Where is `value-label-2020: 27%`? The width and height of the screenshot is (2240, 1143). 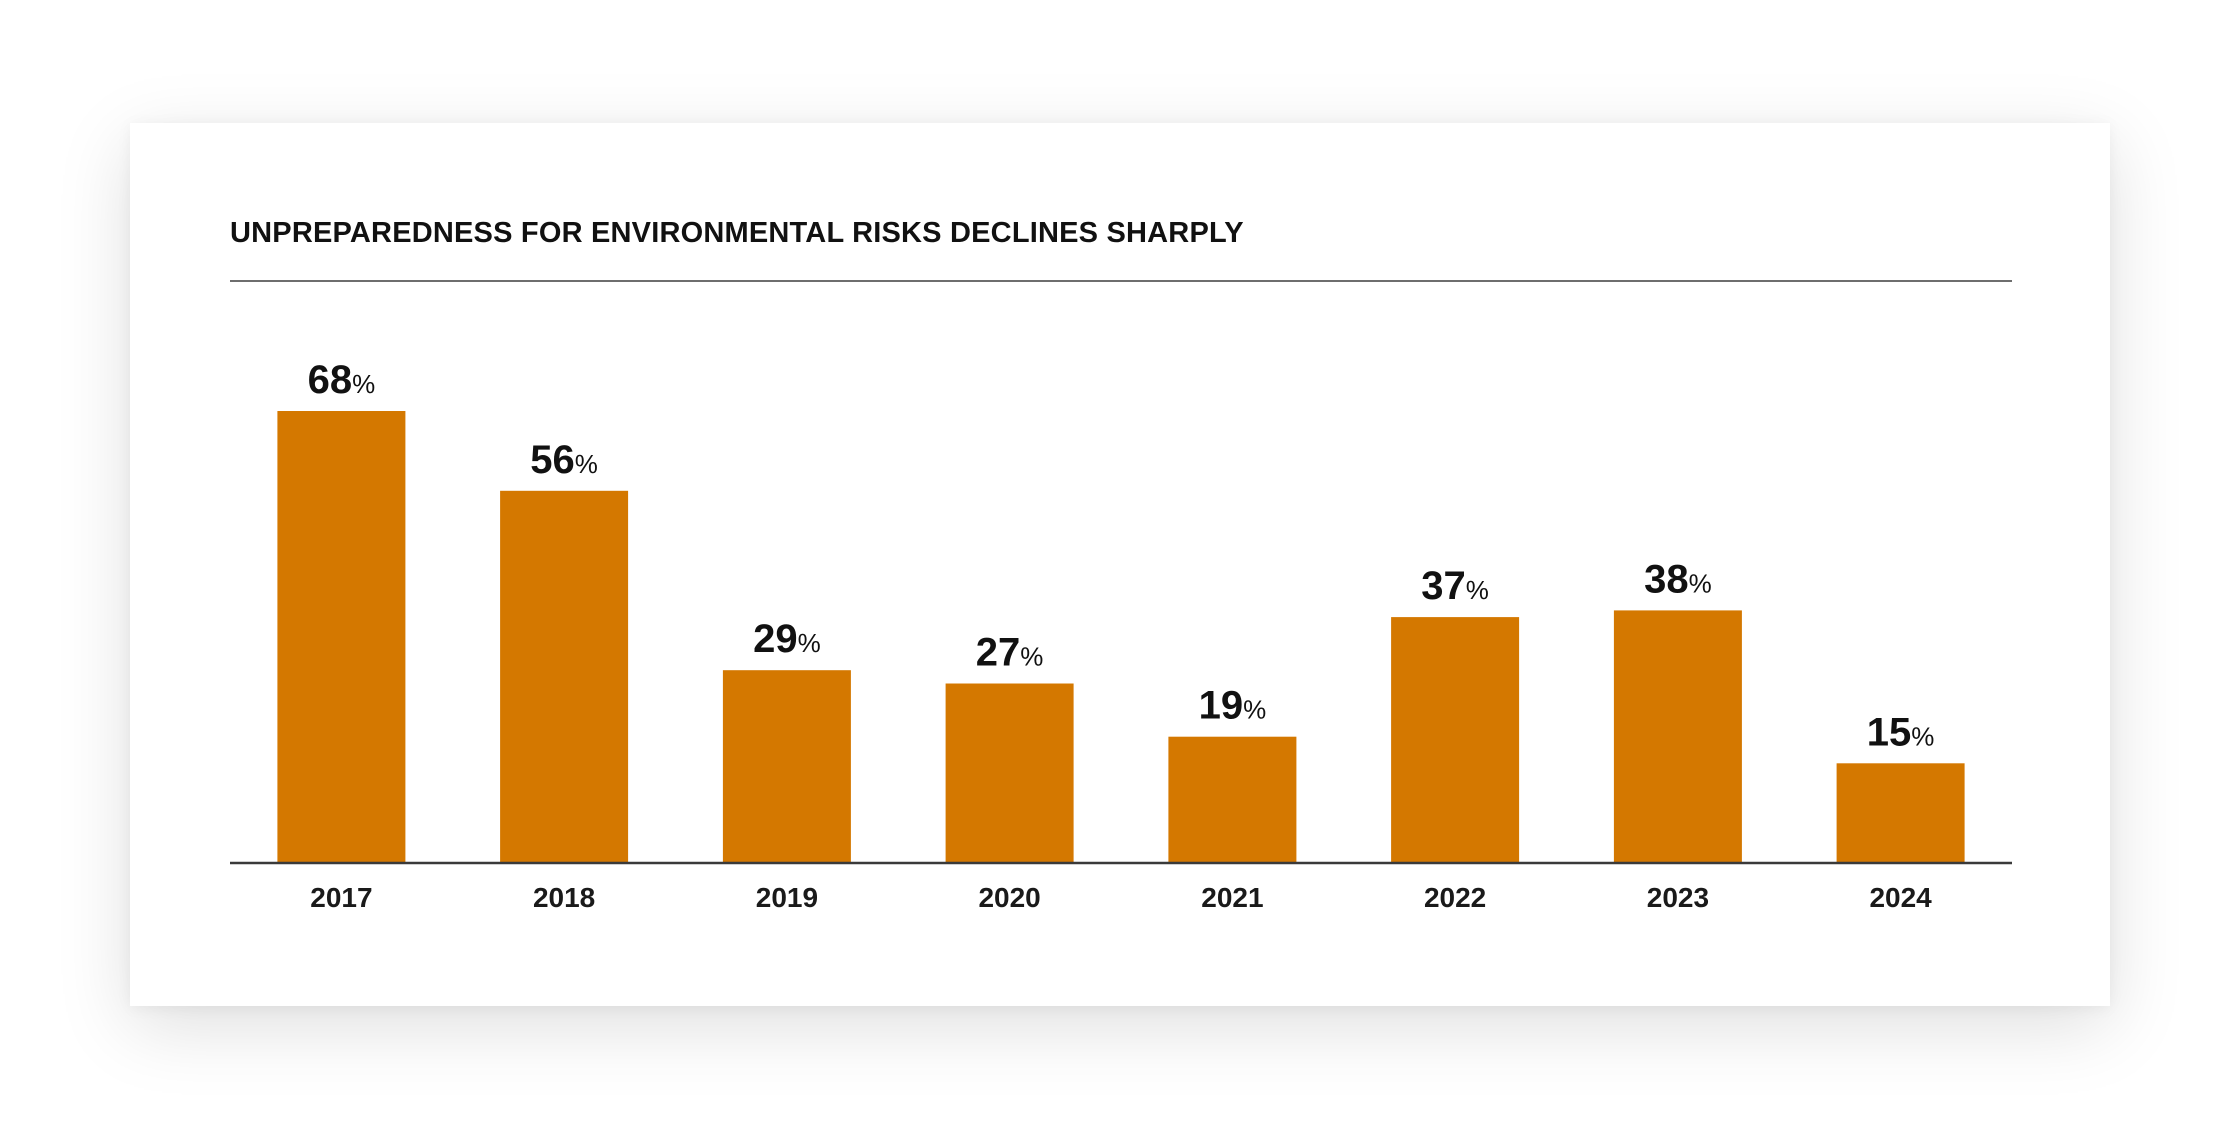 value-label-2020: 27% is located at coordinates (1010, 653).